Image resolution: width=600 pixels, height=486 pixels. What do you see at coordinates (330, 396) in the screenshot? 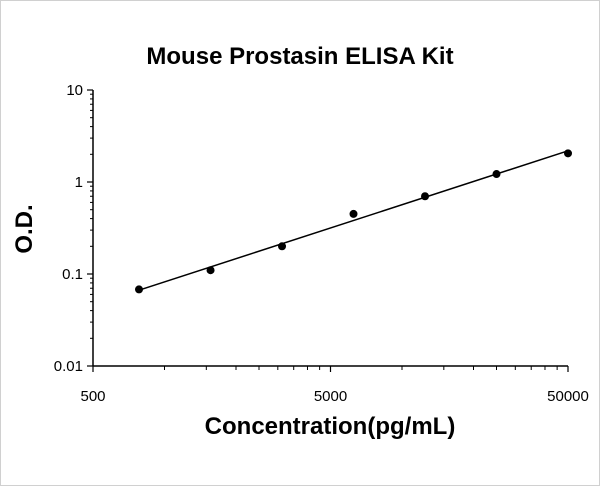
I see `x-tick-label: 5000` at bounding box center [330, 396].